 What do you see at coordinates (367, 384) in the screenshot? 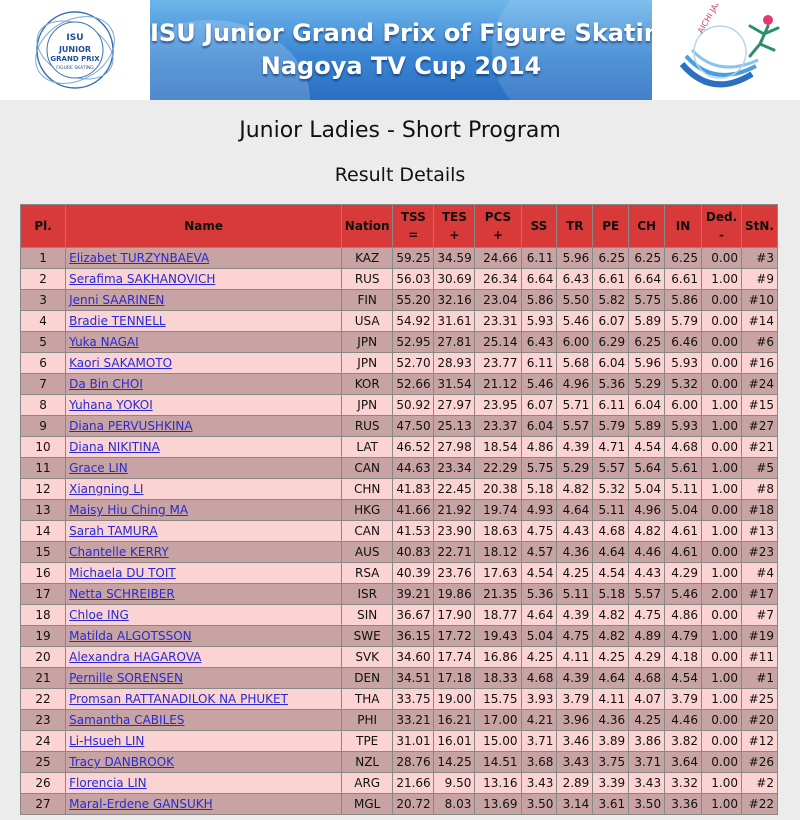
I see `cell-nation: KOR` at bounding box center [367, 384].